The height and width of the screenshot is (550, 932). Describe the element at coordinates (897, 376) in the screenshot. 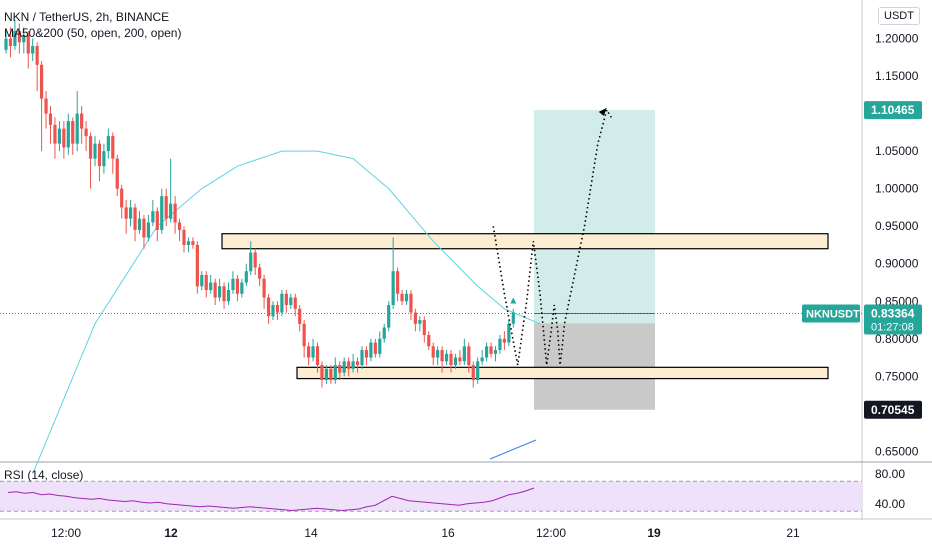

I see `price-tick-label: 0.75000` at that location.